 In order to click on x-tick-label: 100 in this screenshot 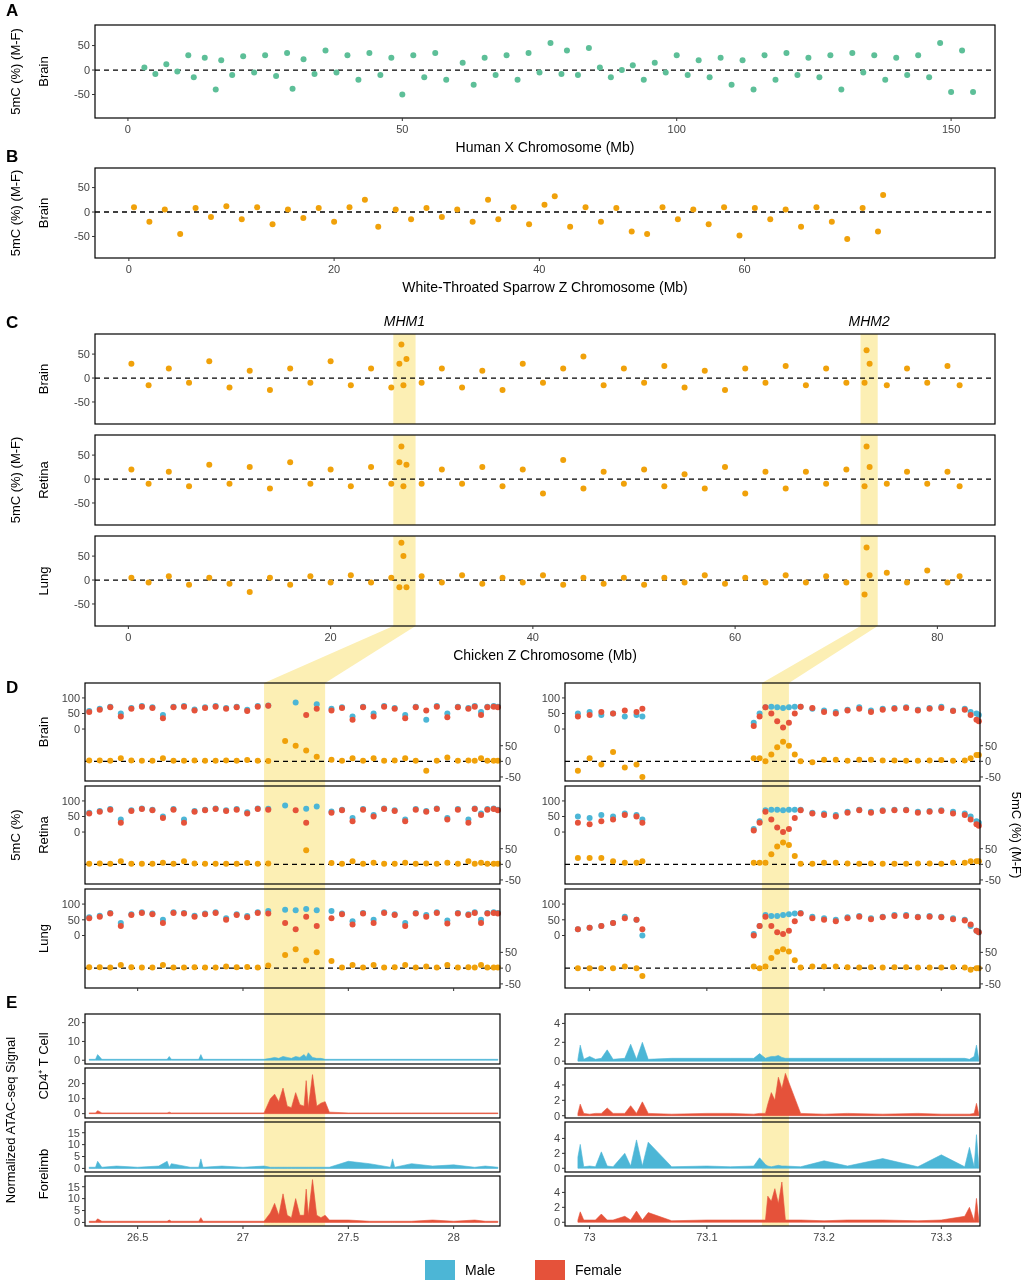, I will do `click(676, 129)`.